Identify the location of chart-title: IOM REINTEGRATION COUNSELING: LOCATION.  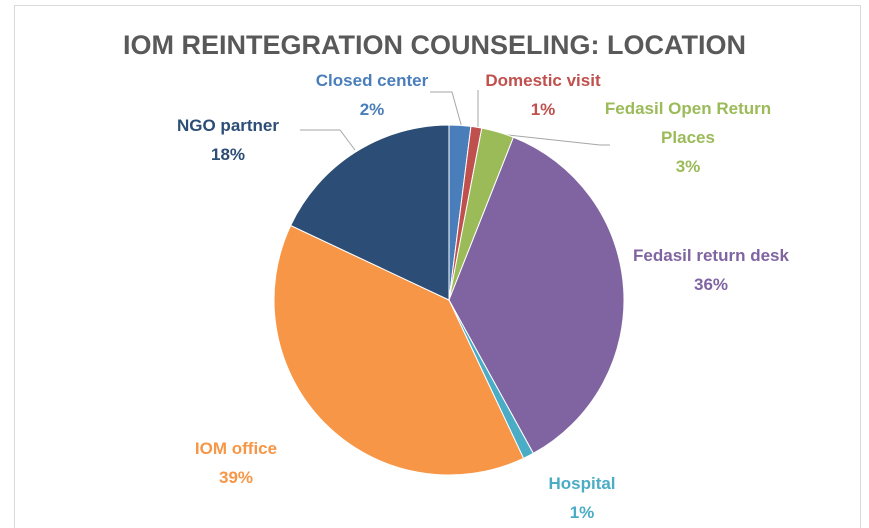
(434, 45).